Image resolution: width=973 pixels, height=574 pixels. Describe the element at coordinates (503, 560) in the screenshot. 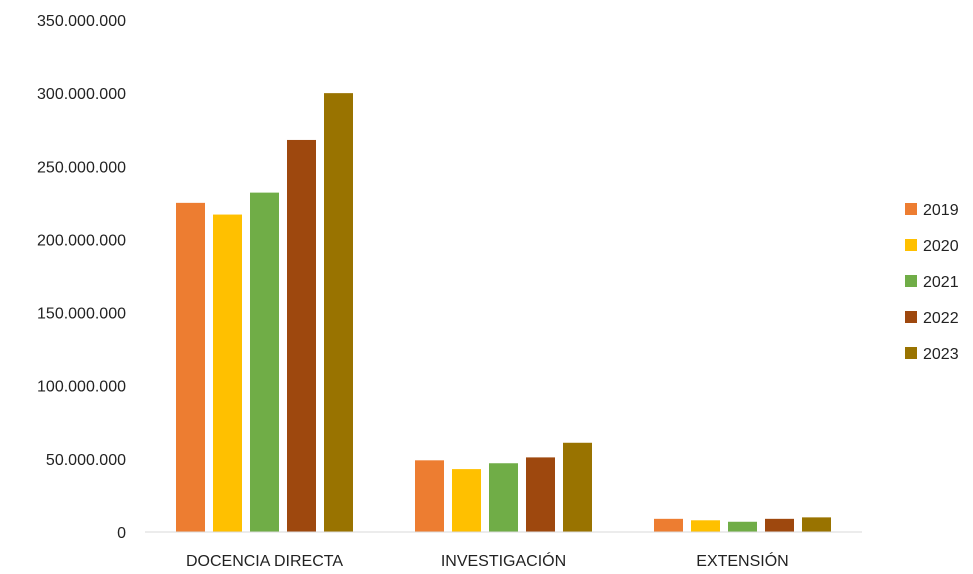

I see `x-category-label: INVESTIGACIÓN` at that location.